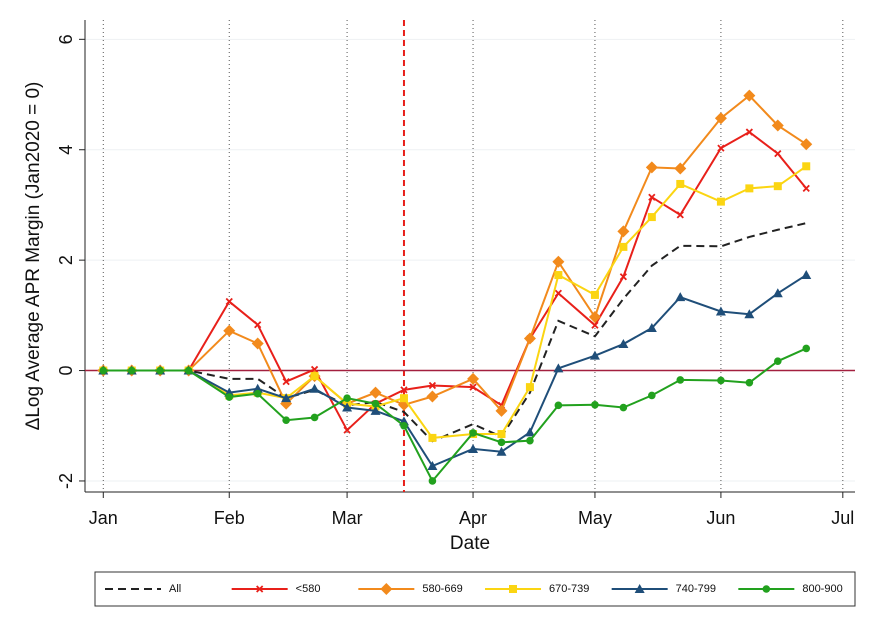 The image size is (878, 635). What do you see at coordinates (569, 589) in the screenshot?
I see `legend-label: 670-739` at bounding box center [569, 589].